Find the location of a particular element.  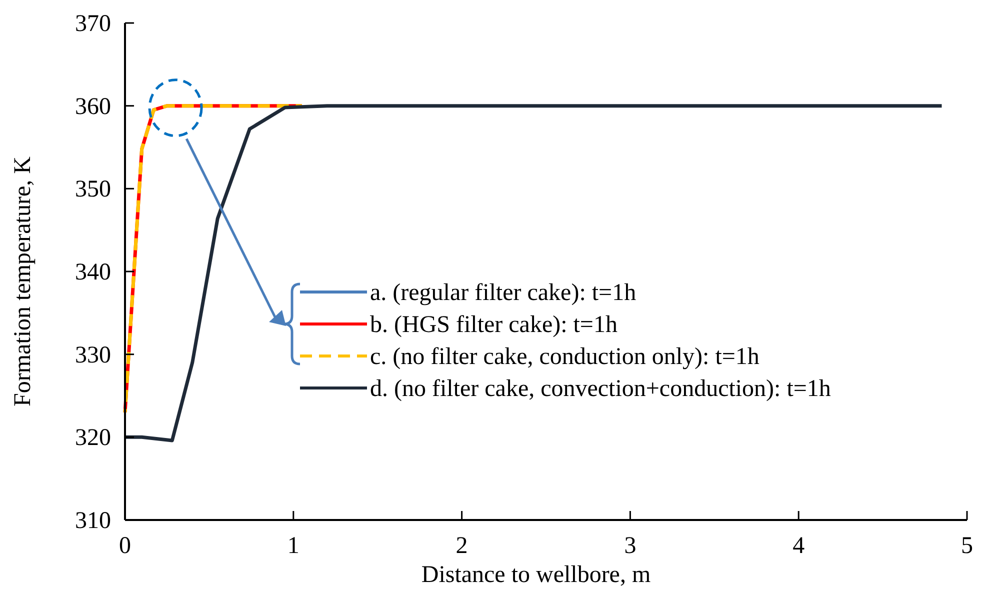

y-tick-label: 360 is located at coordinates (93, 107).